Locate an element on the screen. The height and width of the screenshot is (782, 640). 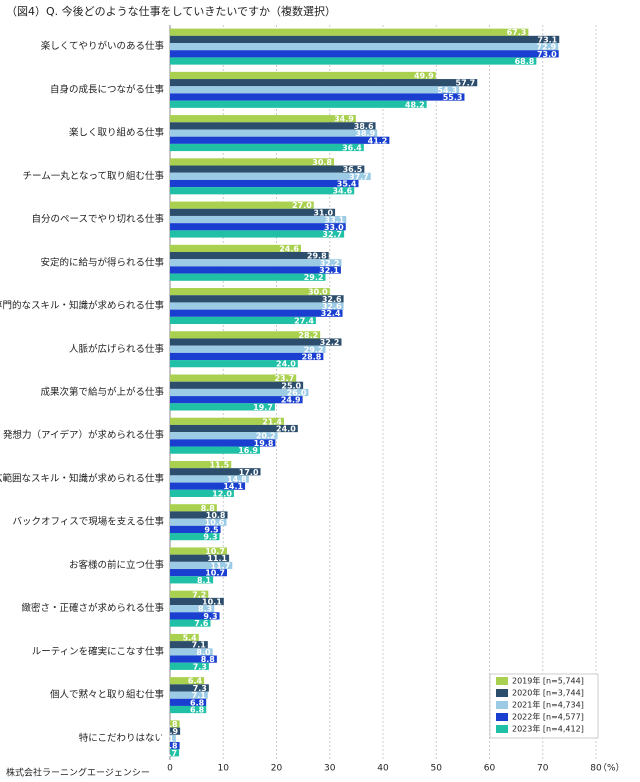
category-label: チーム一丸となって取り組む仕事 is located at coordinates (94, 176).